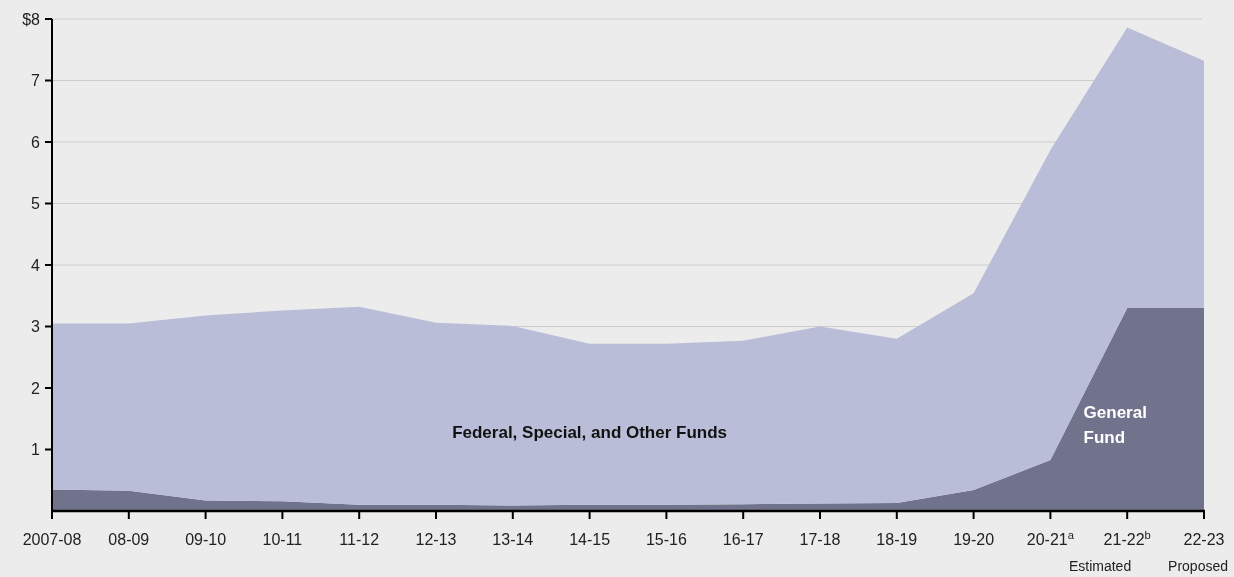  What do you see at coordinates (36, 450) in the screenshot?
I see `y-tick-label: 1` at bounding box center [36, 450].